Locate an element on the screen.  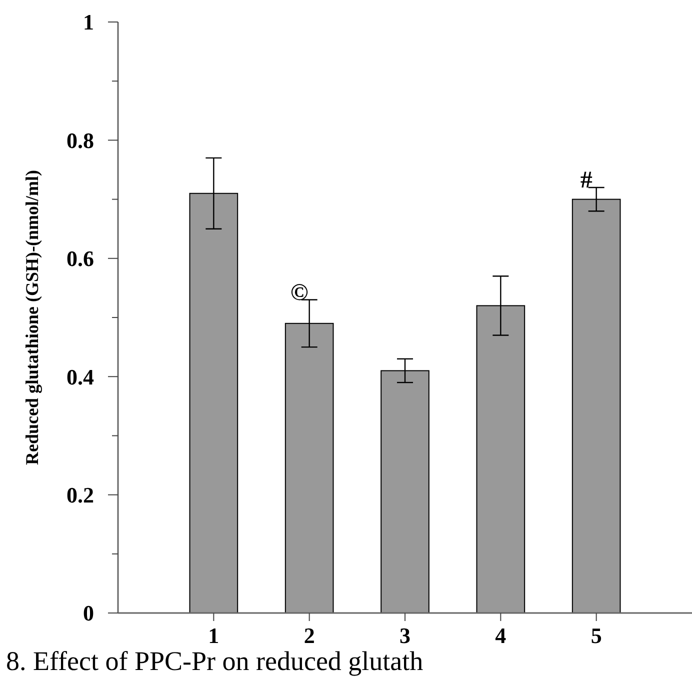
annotation: © is located at coordinates (299, 293).